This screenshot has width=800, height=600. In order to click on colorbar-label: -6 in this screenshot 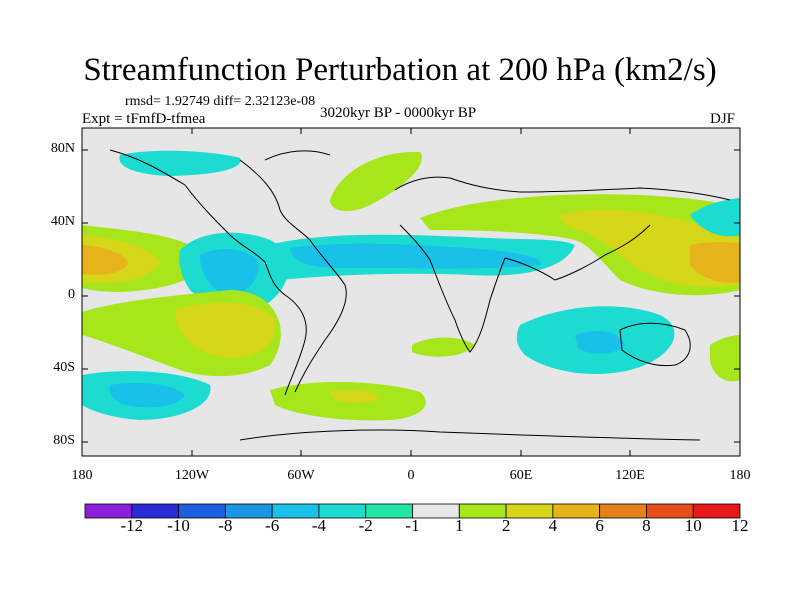, I will do `click(272, 525)`.